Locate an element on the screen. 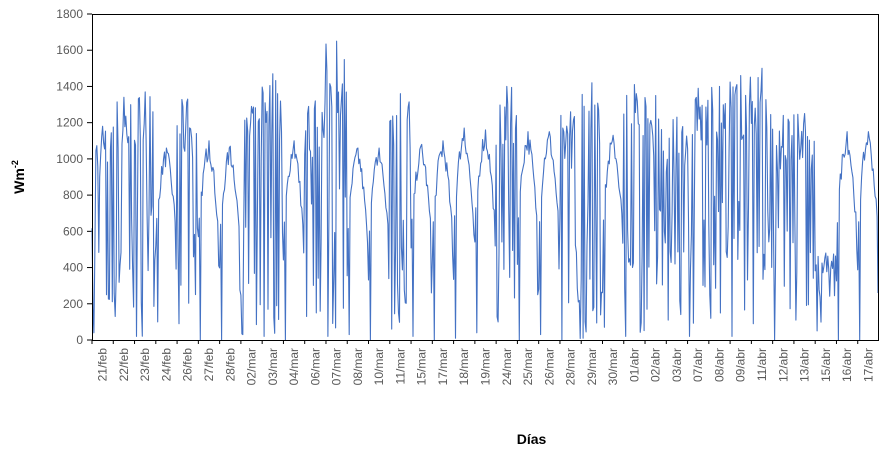 This screenshot has width=879, height=453. x-tick-label: 27/feb is located at coordinates (209, 365).